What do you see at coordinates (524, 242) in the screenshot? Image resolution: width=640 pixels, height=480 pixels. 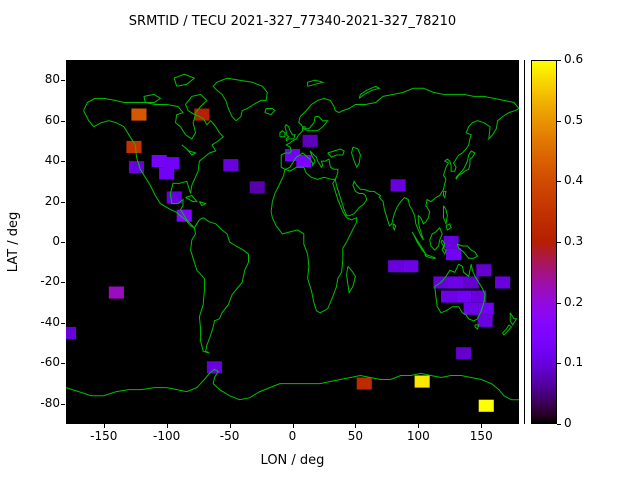 I see `colorbar-separator-line` at bounding box center [524, 242].